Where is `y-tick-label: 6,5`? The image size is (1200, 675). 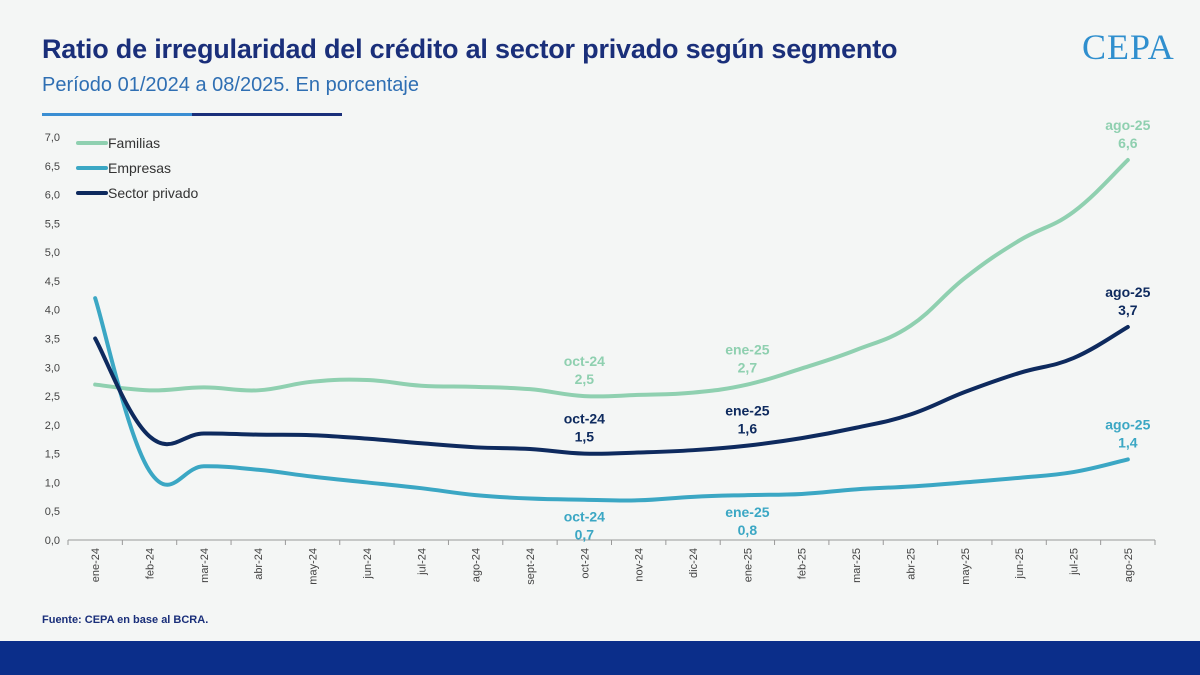
y-tick-label: 6,5 is located at coordinates (52, 167).